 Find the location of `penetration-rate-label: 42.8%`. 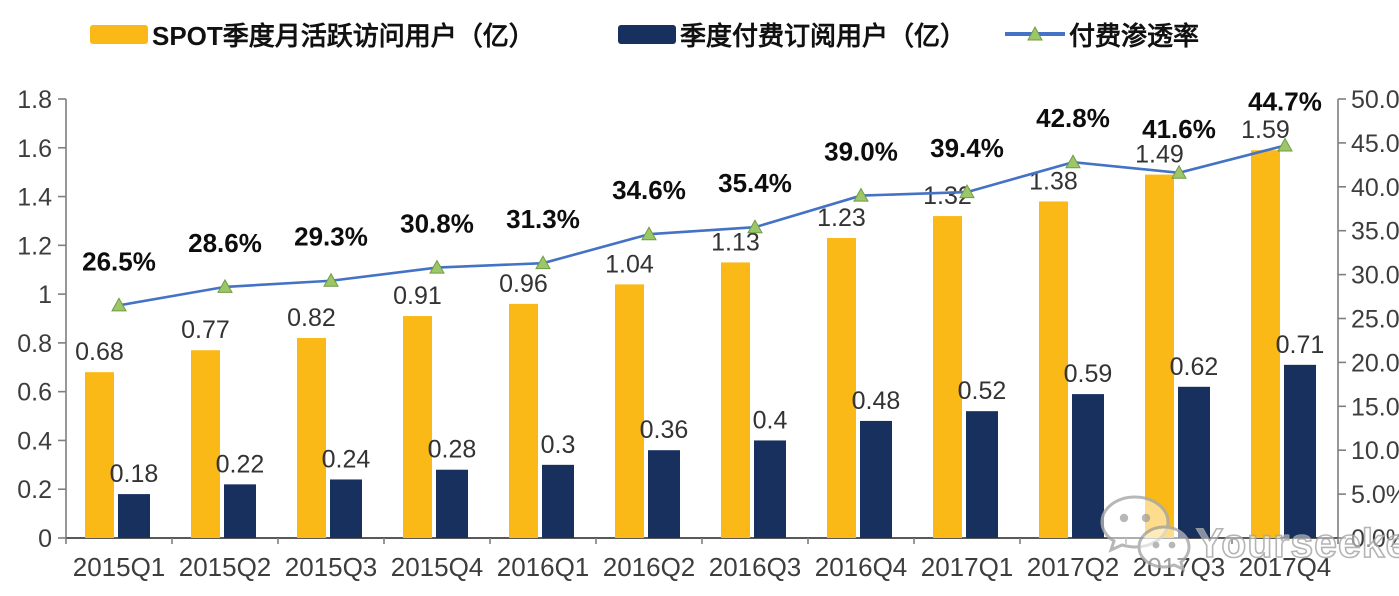

penetration-rate-label: 42.8% is located at coordinates (1073, 118).